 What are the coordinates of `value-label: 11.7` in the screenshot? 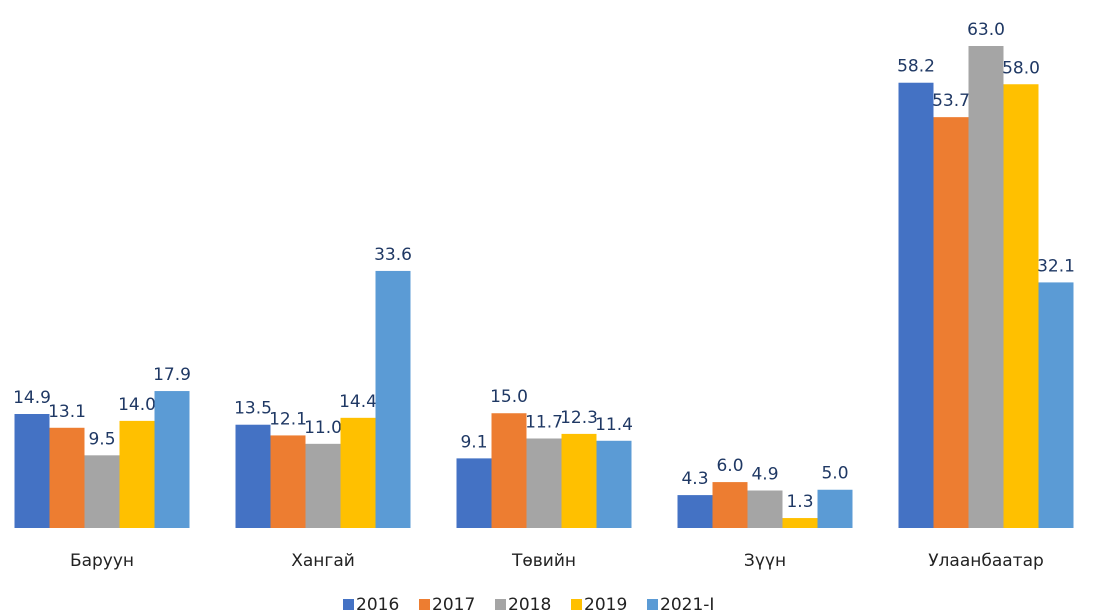 It's located at (544, 422).